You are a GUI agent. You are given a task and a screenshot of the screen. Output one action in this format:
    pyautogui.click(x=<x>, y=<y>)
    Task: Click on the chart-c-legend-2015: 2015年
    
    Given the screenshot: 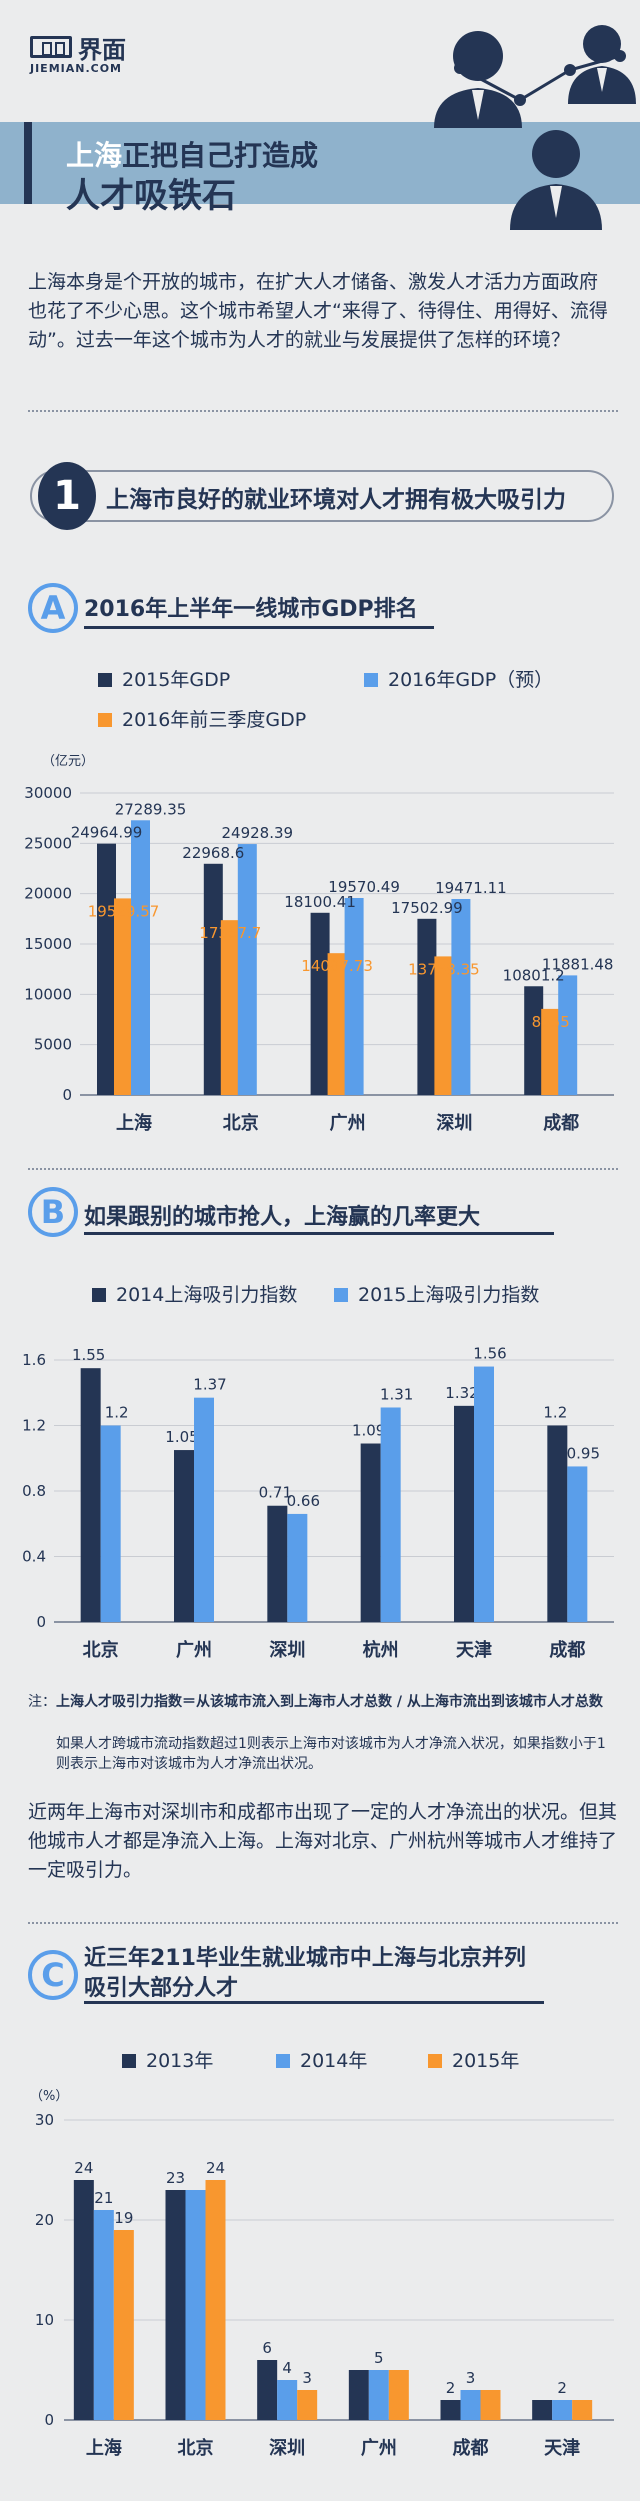 What is the action you would take?
    pyautogui.click(x=473, y=2059)
    